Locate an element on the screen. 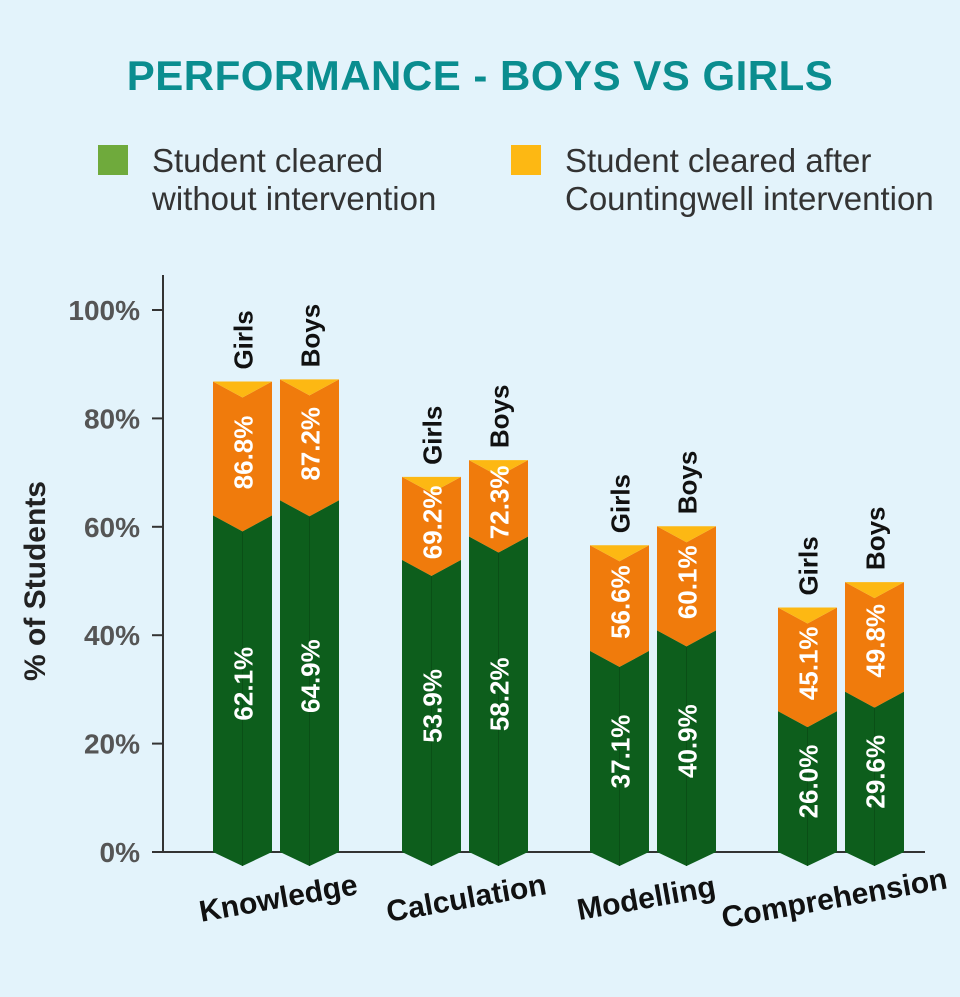 Image resolution: width=960 pixels, height=997 pixels. bar-girls-knowledge: 62.1% 86.8% Girls is located at coordinates (242, 588).